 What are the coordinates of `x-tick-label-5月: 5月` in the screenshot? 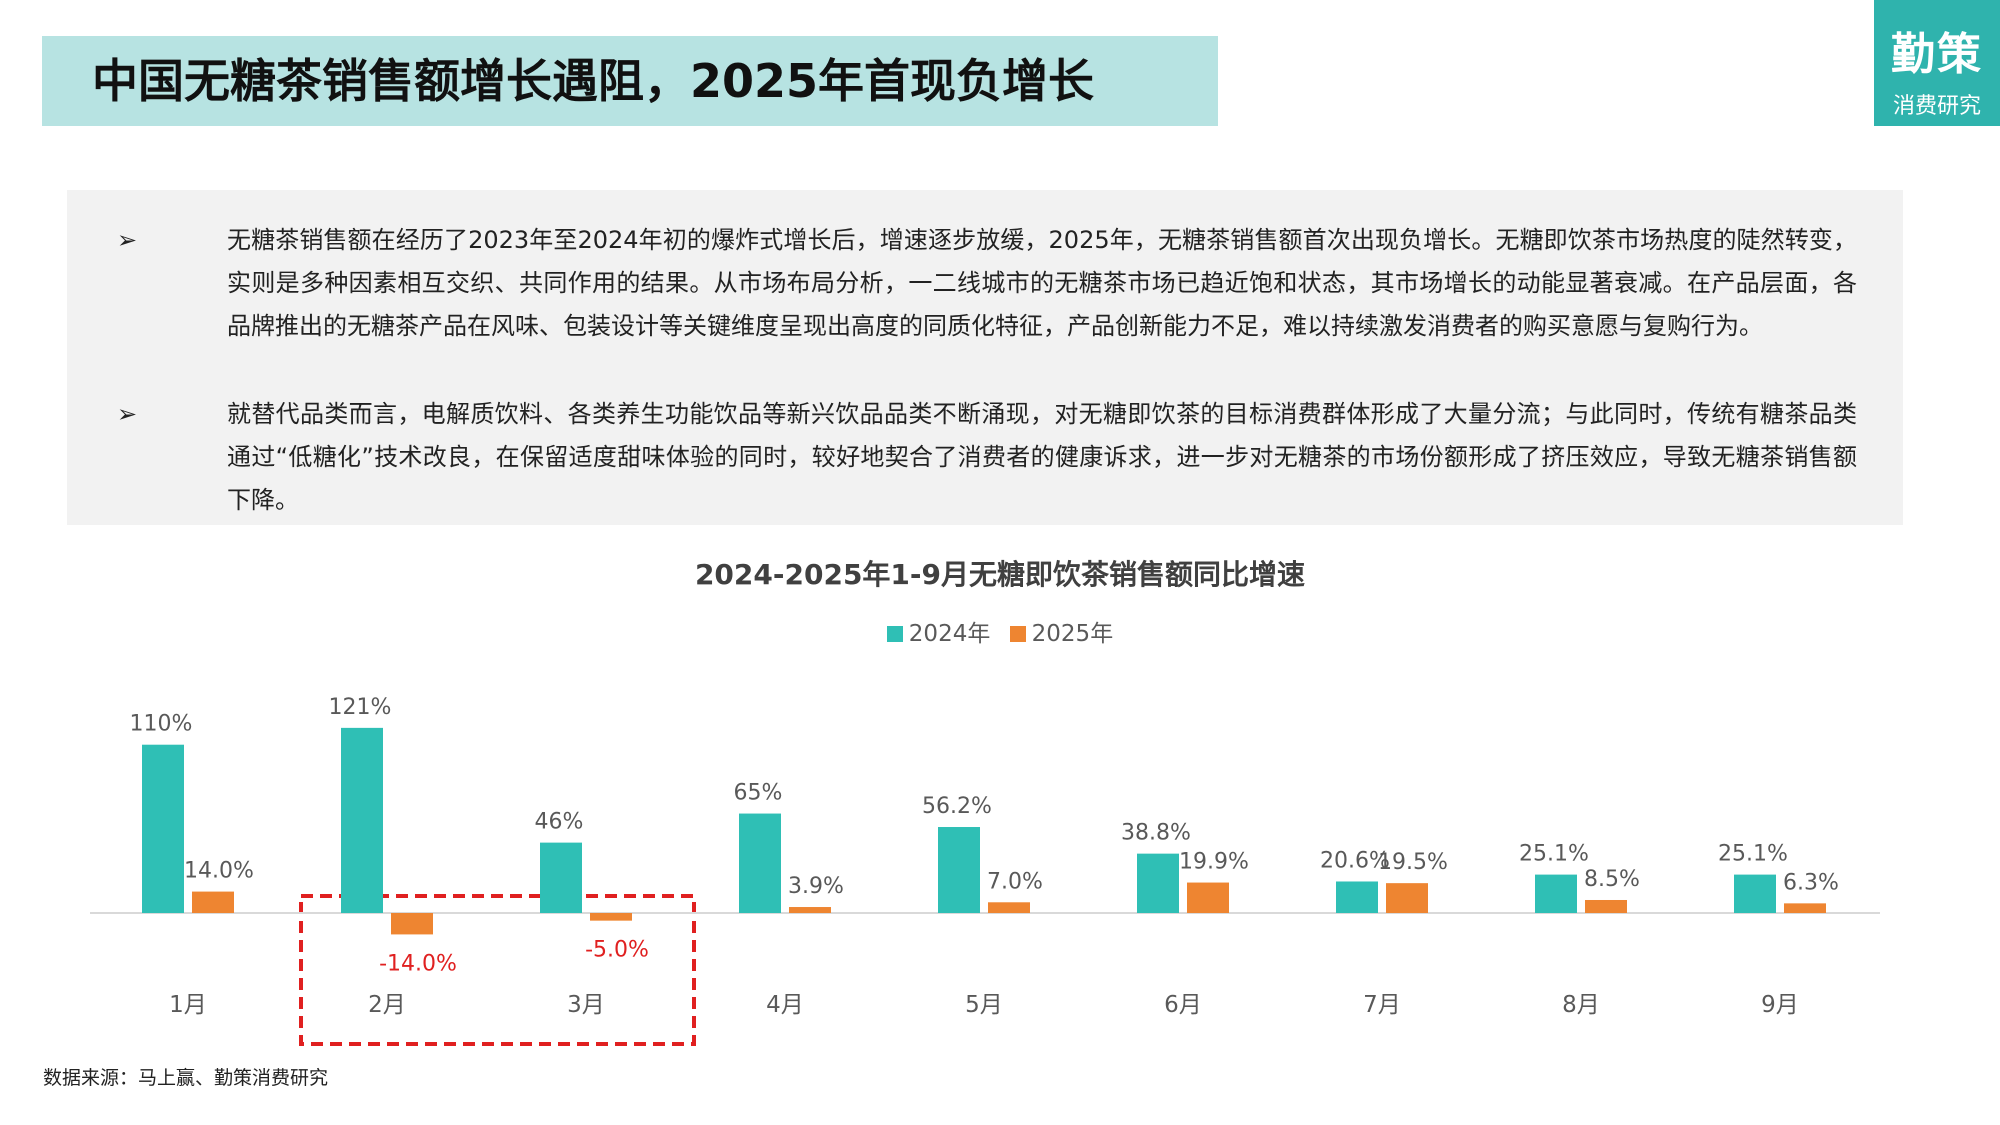 It's located at (984, 1005).